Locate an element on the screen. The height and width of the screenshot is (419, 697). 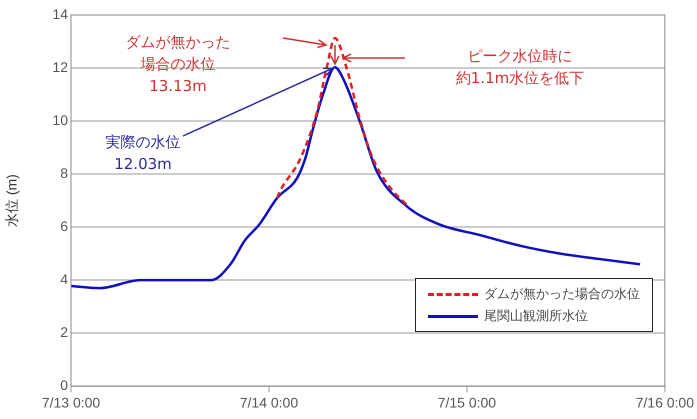
y-axis-title: 水位 (m) is located at coordinates (11, 201).